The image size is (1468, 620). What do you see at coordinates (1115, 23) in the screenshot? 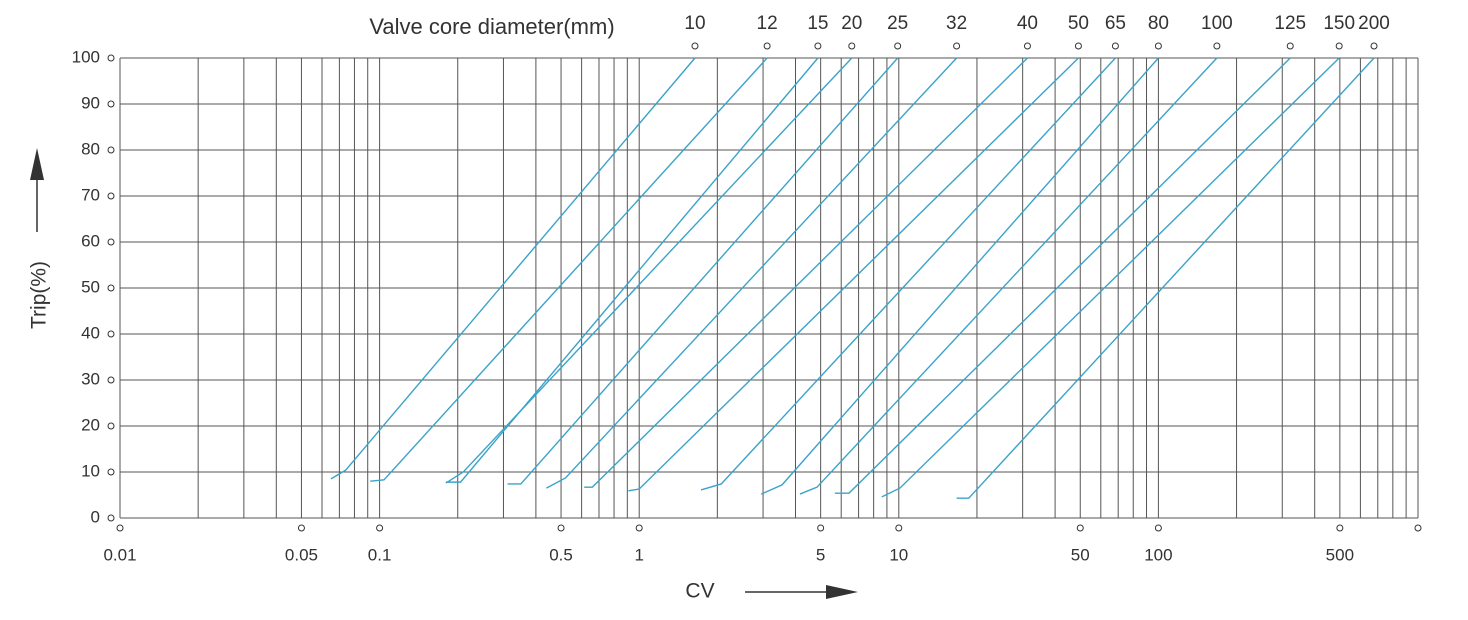
I see `series-label: 65` at bounding box center [1115, 23].